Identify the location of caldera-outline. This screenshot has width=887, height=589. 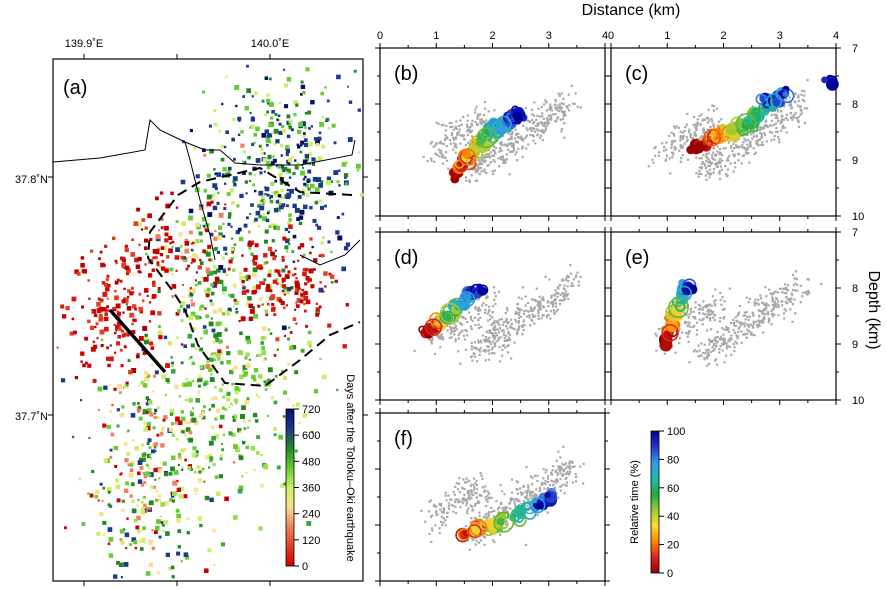
(253, 277).